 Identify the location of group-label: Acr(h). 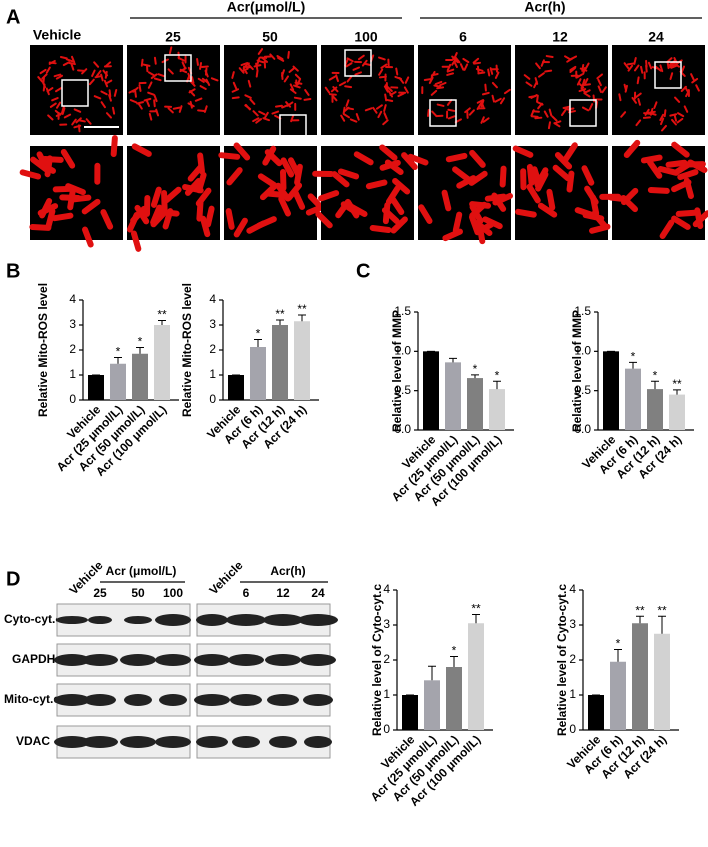
(544, 7).